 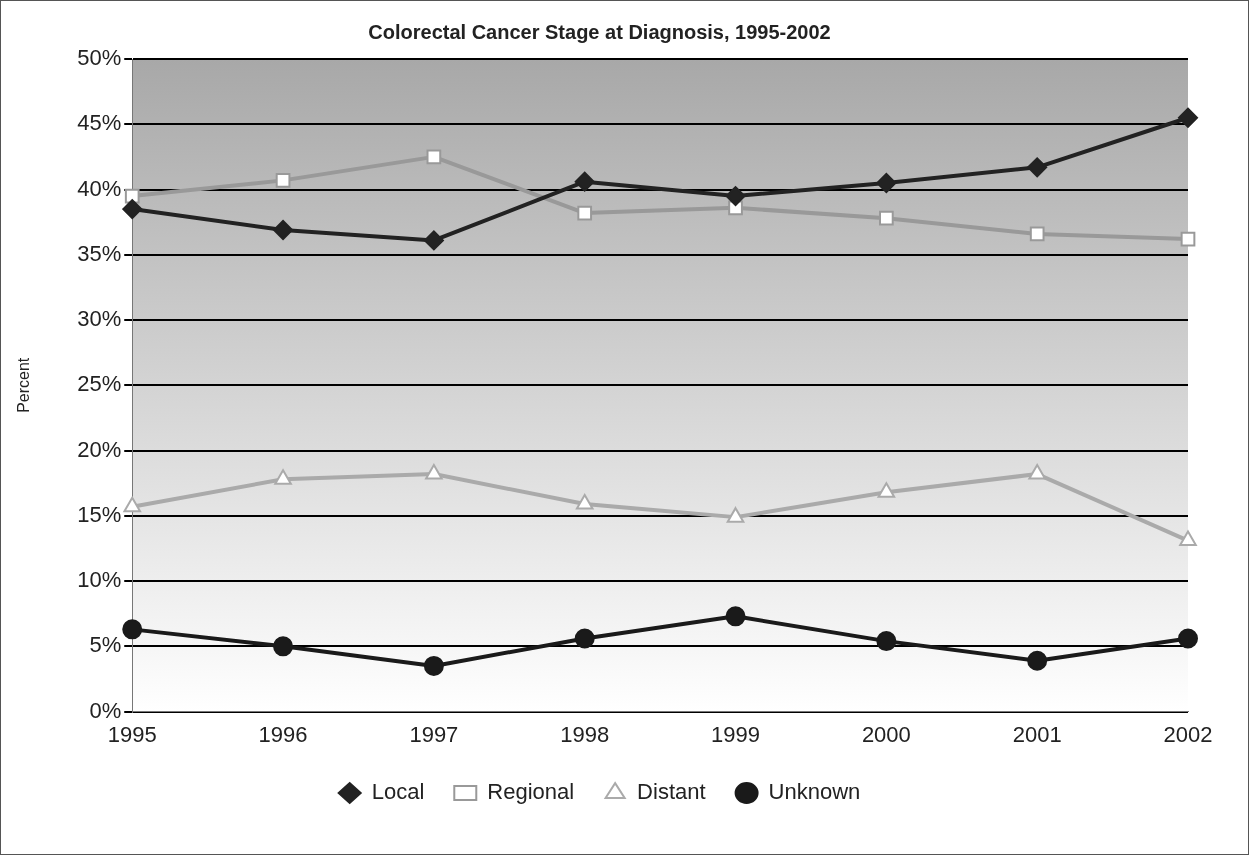 What do you see at coordinates (24, 385) in the screenshot?
I see `y-axis-title: Percent` at bounding box center [24, 385].